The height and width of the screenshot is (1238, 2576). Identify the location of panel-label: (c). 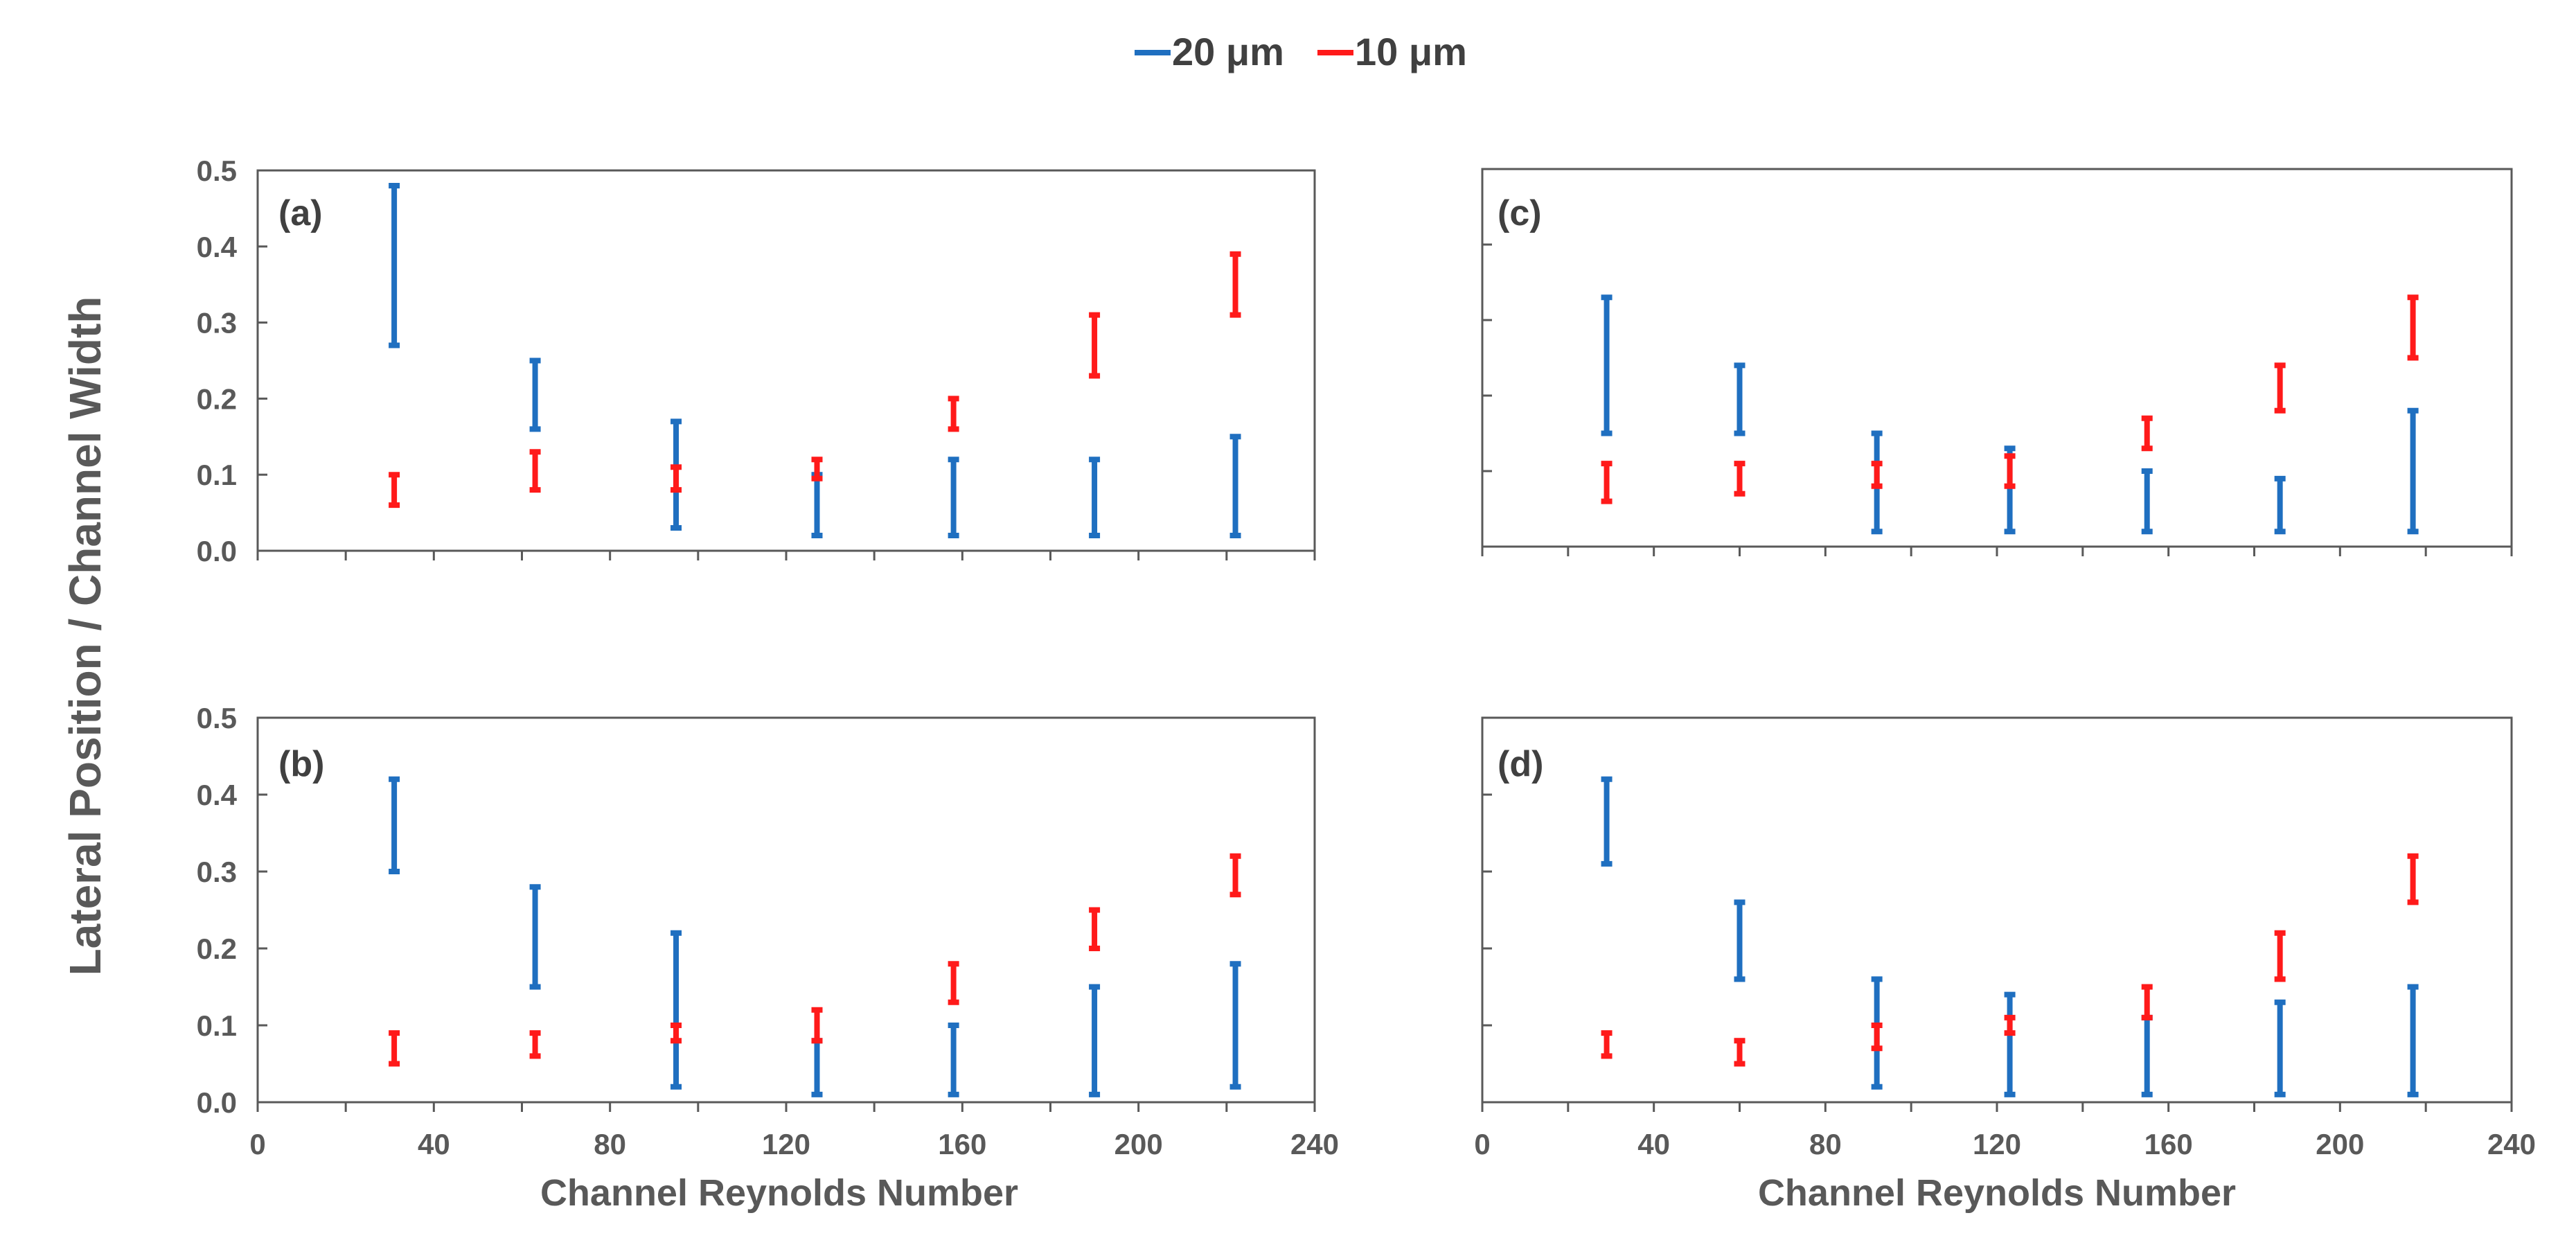
(1520, 213).